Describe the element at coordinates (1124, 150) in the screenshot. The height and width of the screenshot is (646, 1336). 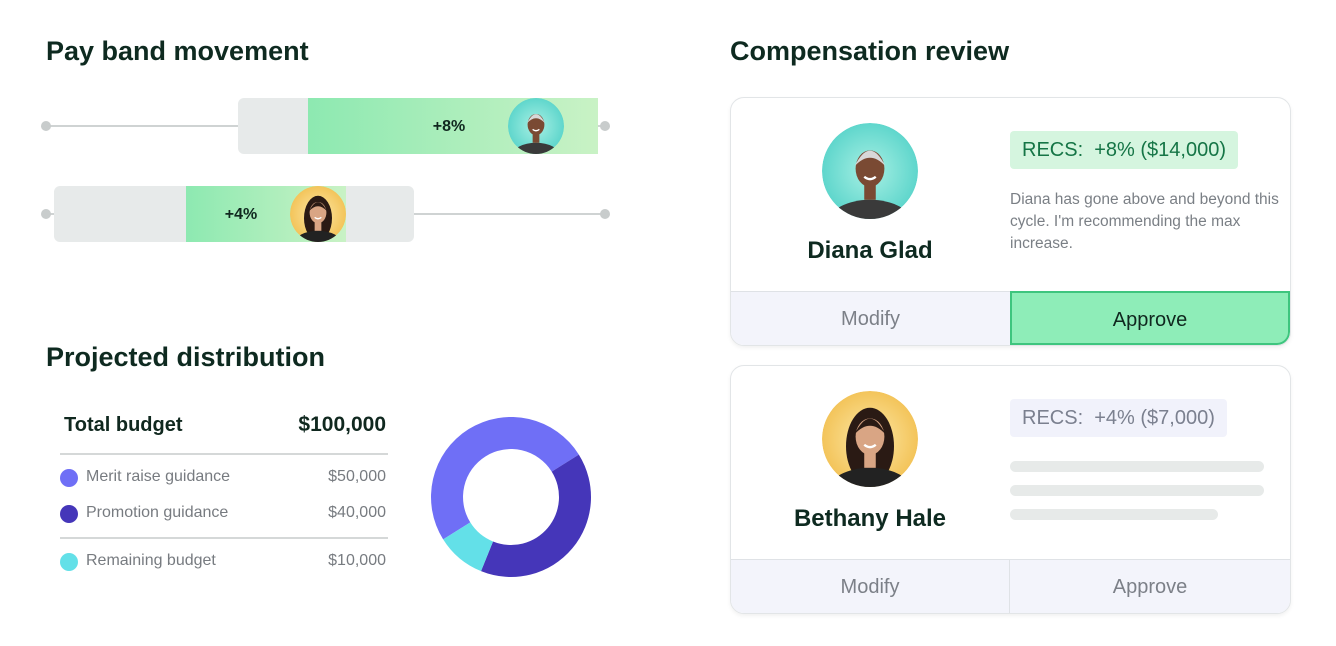
I see `recs-badge: RECS: +8% ($14,000)` at that location.